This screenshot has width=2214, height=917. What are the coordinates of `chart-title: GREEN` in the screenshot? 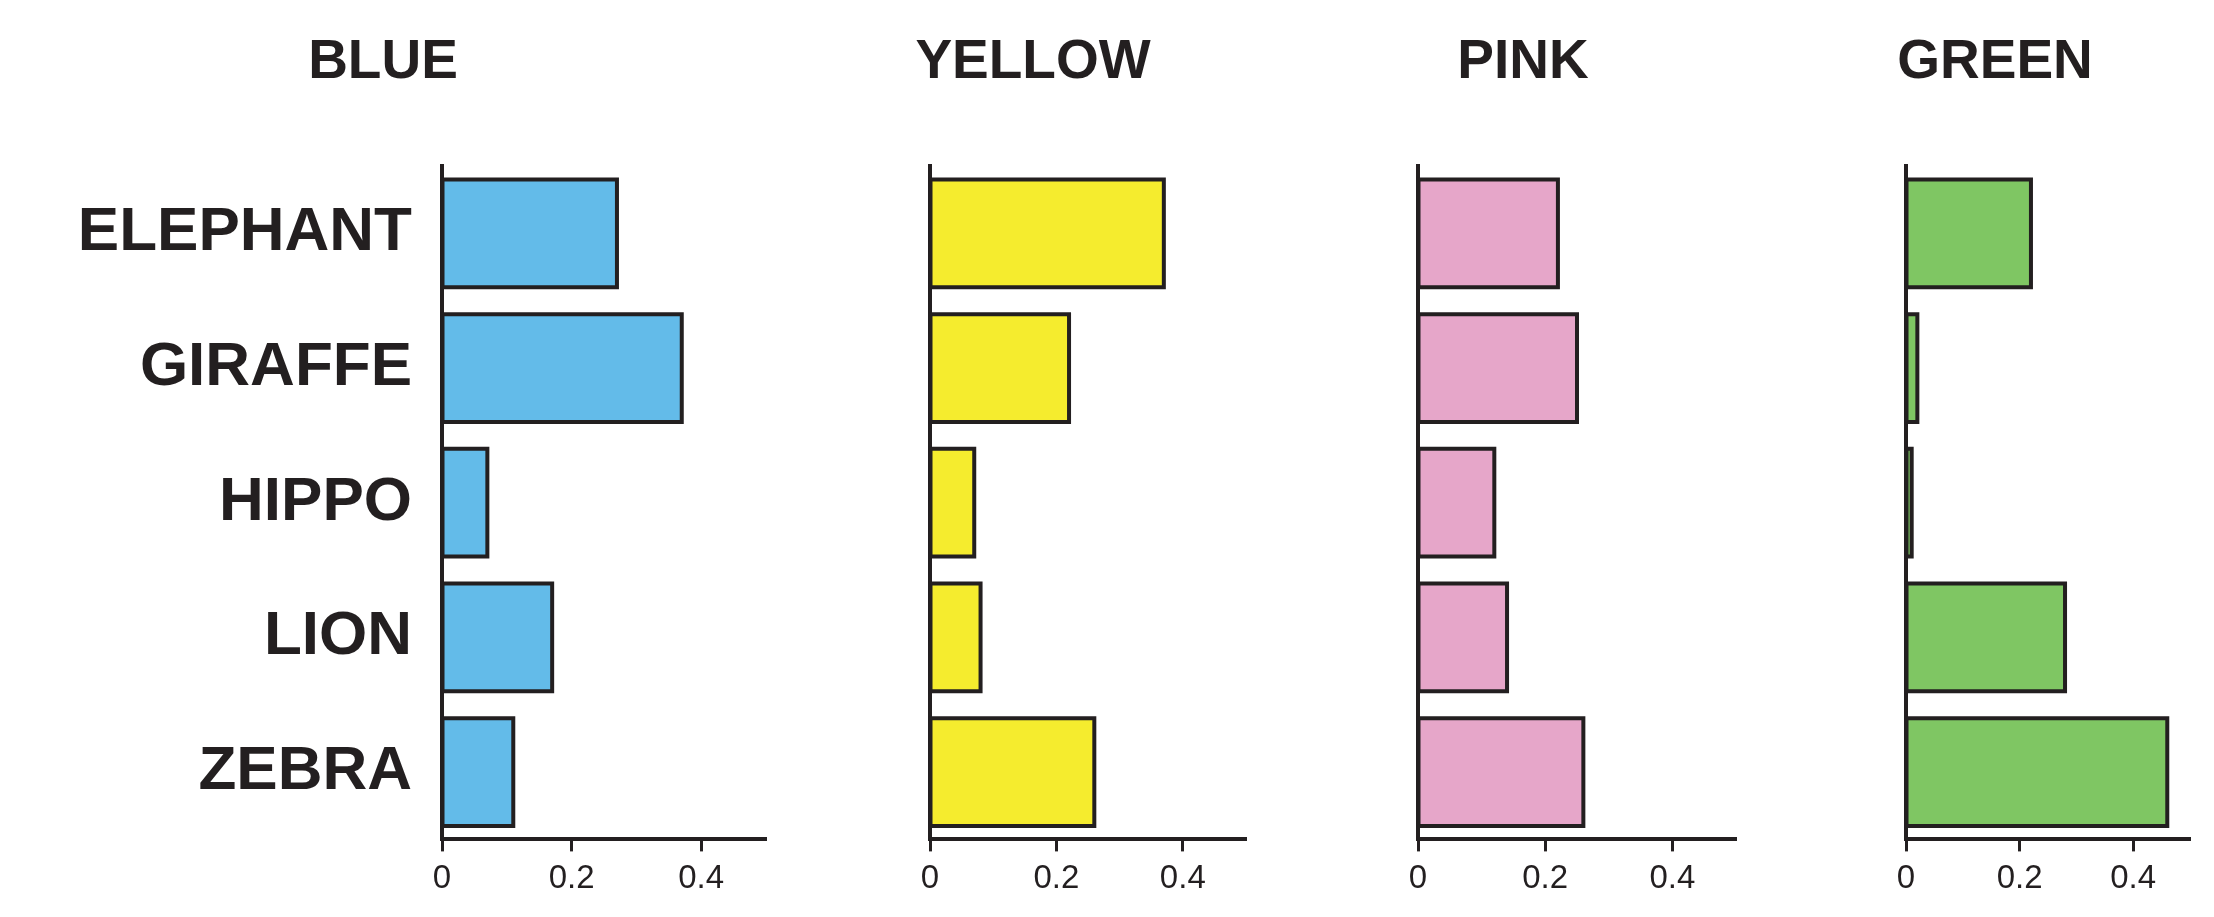 It's located at (1995, 59).